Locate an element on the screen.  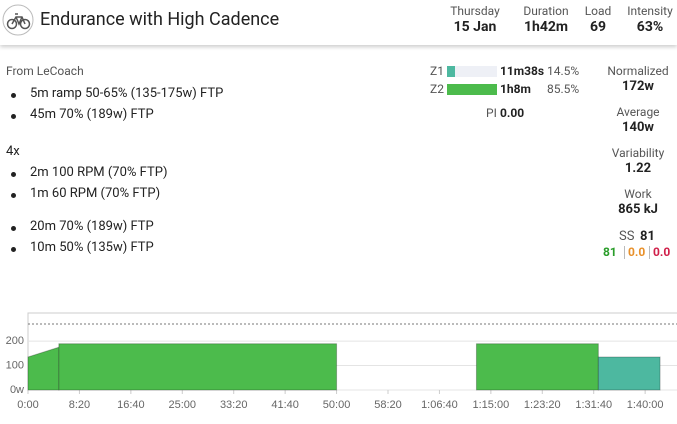
zone-percent: 14.5% is located at coordinates (563, 71).